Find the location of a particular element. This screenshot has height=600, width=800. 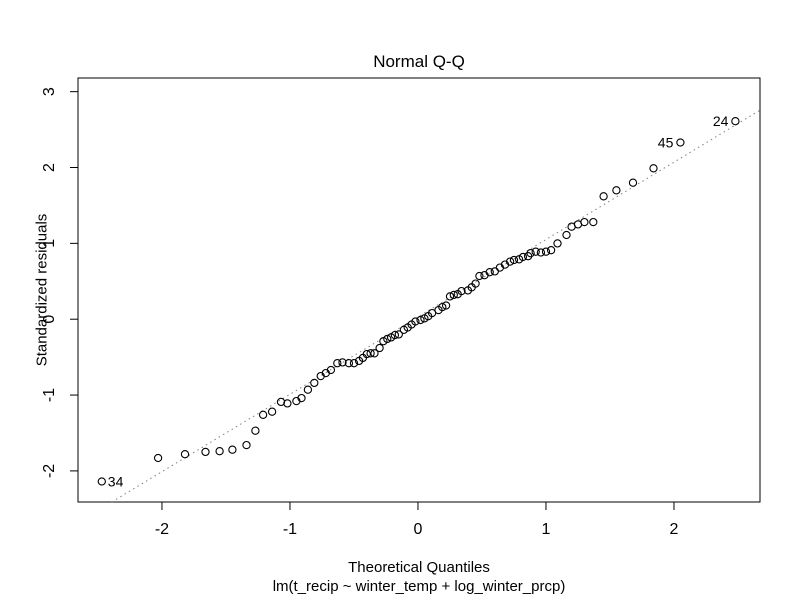

y-axis-tick-label: 2 is located at coordinates (49, 167).